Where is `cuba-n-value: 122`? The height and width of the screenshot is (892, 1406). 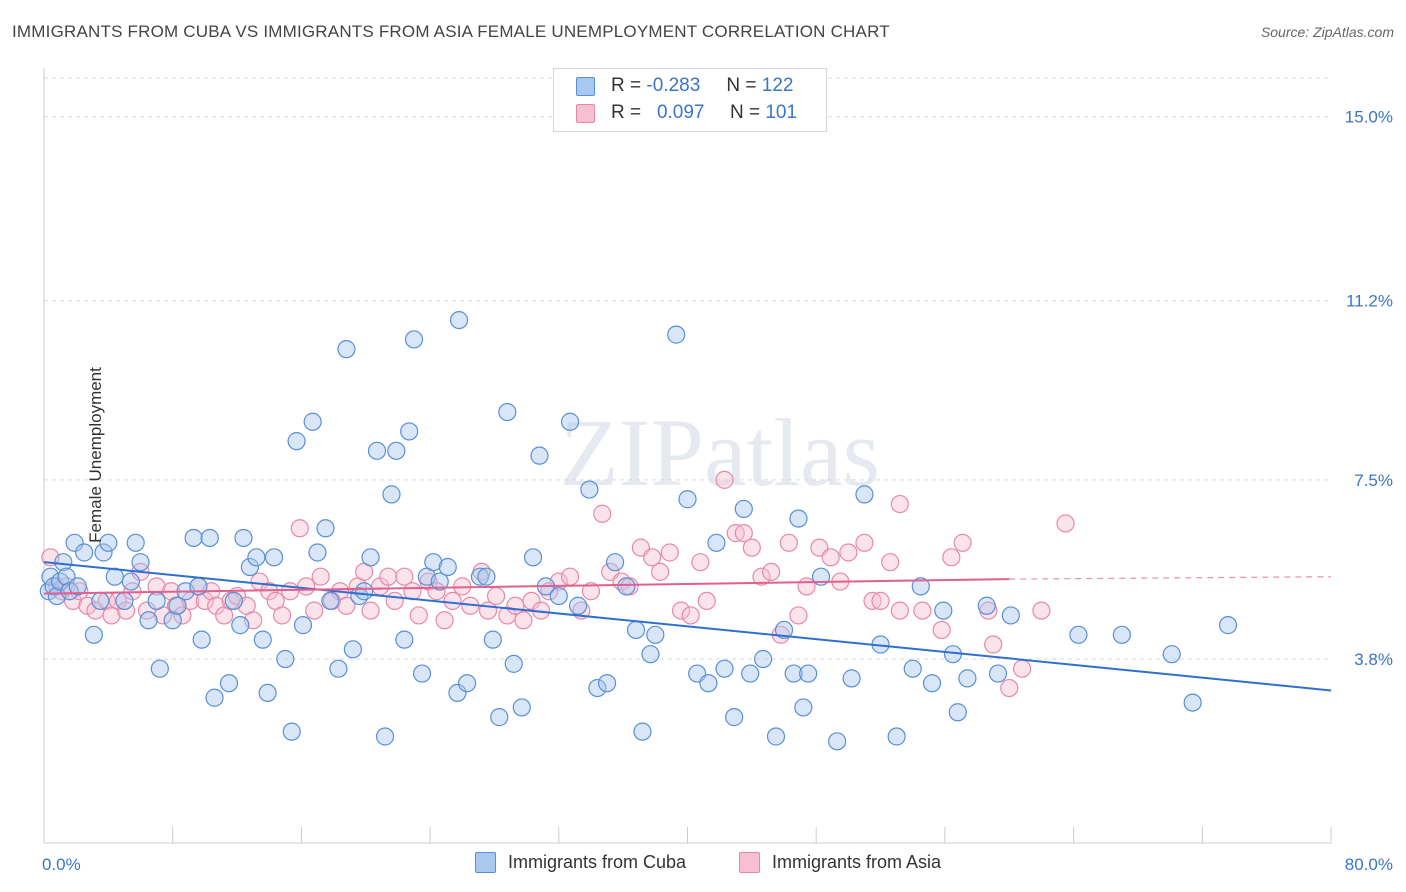 cuba-n-value: 122 is located at coordinates (777, 85).